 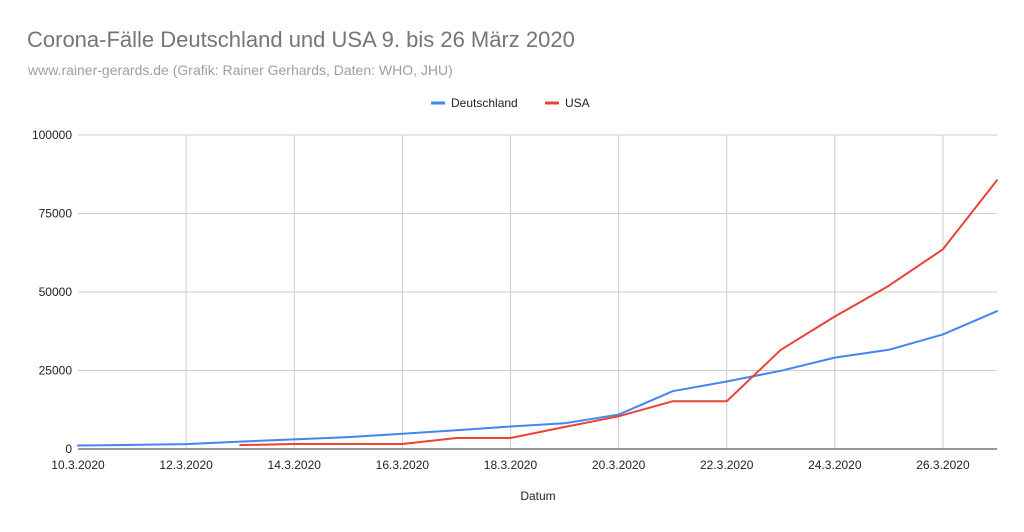 I want to click on x-tick-label: 20.3.2020, so click(x=619, y=465).